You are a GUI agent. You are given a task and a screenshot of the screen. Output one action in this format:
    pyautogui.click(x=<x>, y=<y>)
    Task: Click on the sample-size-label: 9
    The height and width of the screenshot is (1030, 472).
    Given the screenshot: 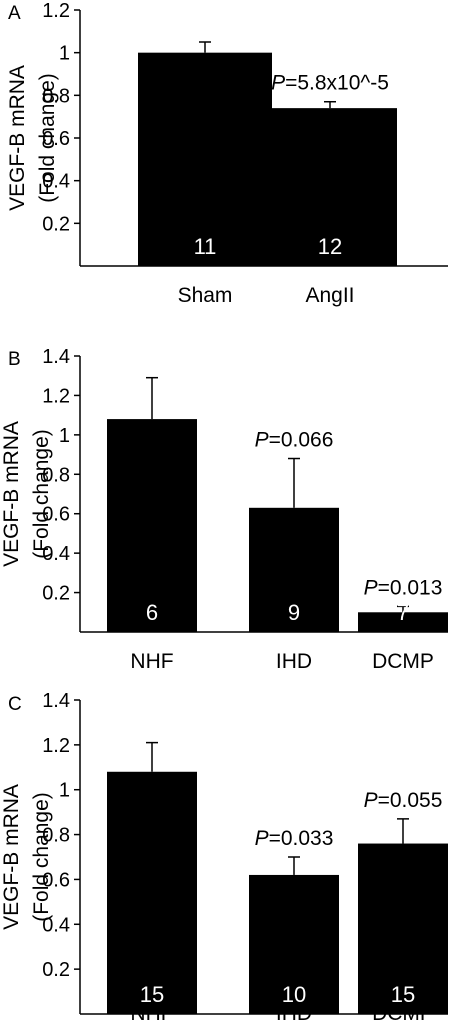 What is the action you would take?
    pyautogui.click(x=294, y=612)
    